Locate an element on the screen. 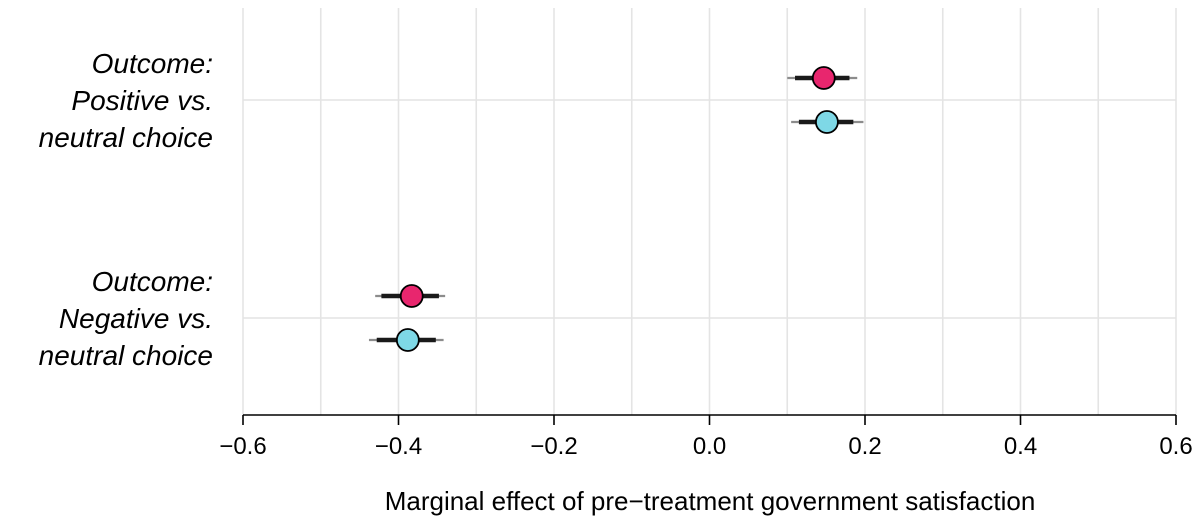 The width and height of the screenshot is (1200, 526). category-label: Negative vs. is located at coordinates (136, 318).